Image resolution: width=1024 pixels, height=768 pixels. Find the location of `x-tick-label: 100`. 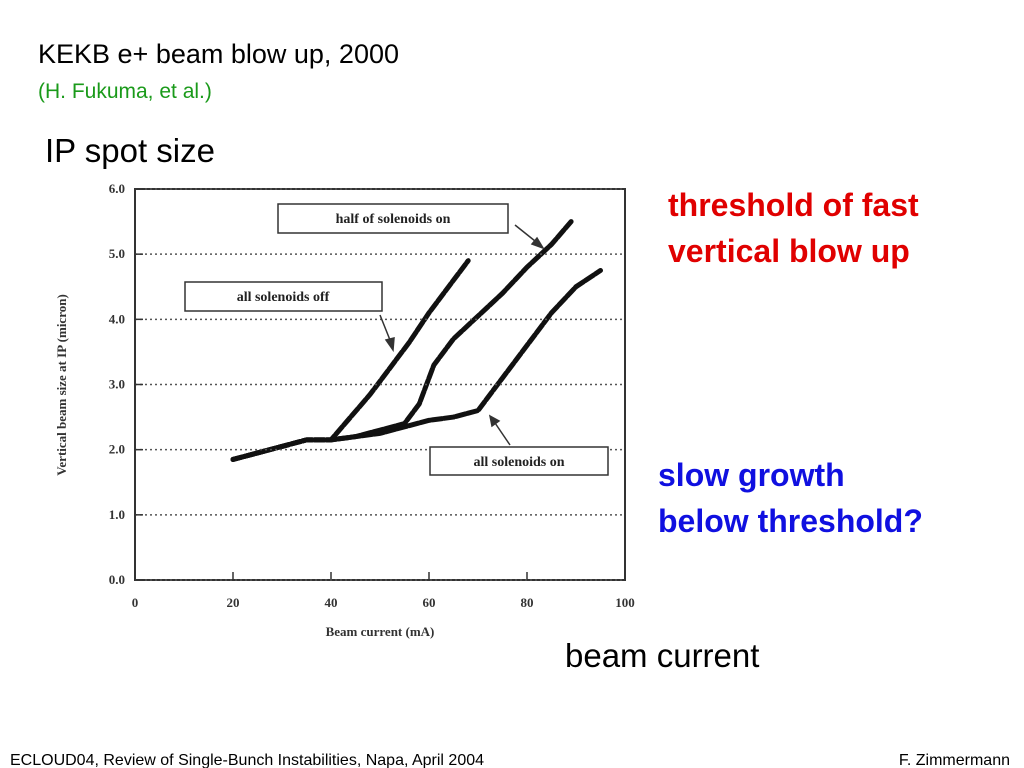

x-tick-label: 100 is located at coordinates (625, 602).